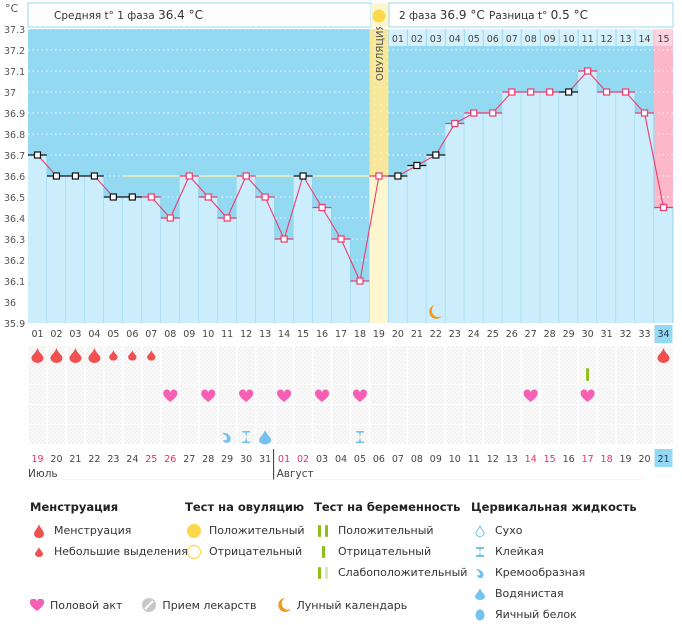  Describe the element at coordinates (74, 507) in the screenshot. I see `legend-title: Менструация` at that location.